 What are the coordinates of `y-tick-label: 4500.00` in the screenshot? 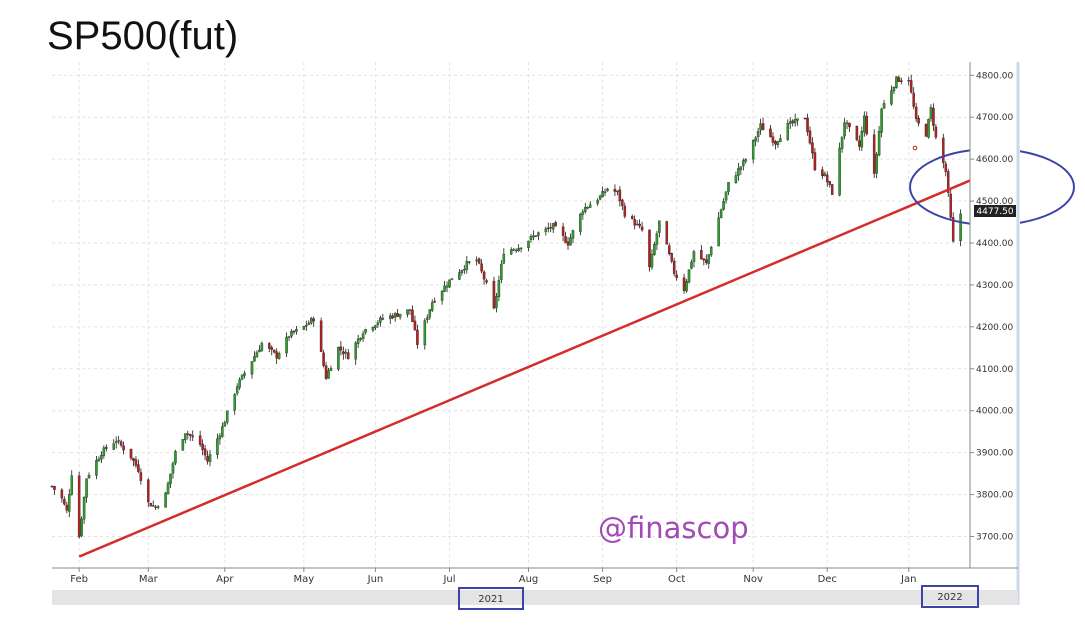 It's located at (994, 202).